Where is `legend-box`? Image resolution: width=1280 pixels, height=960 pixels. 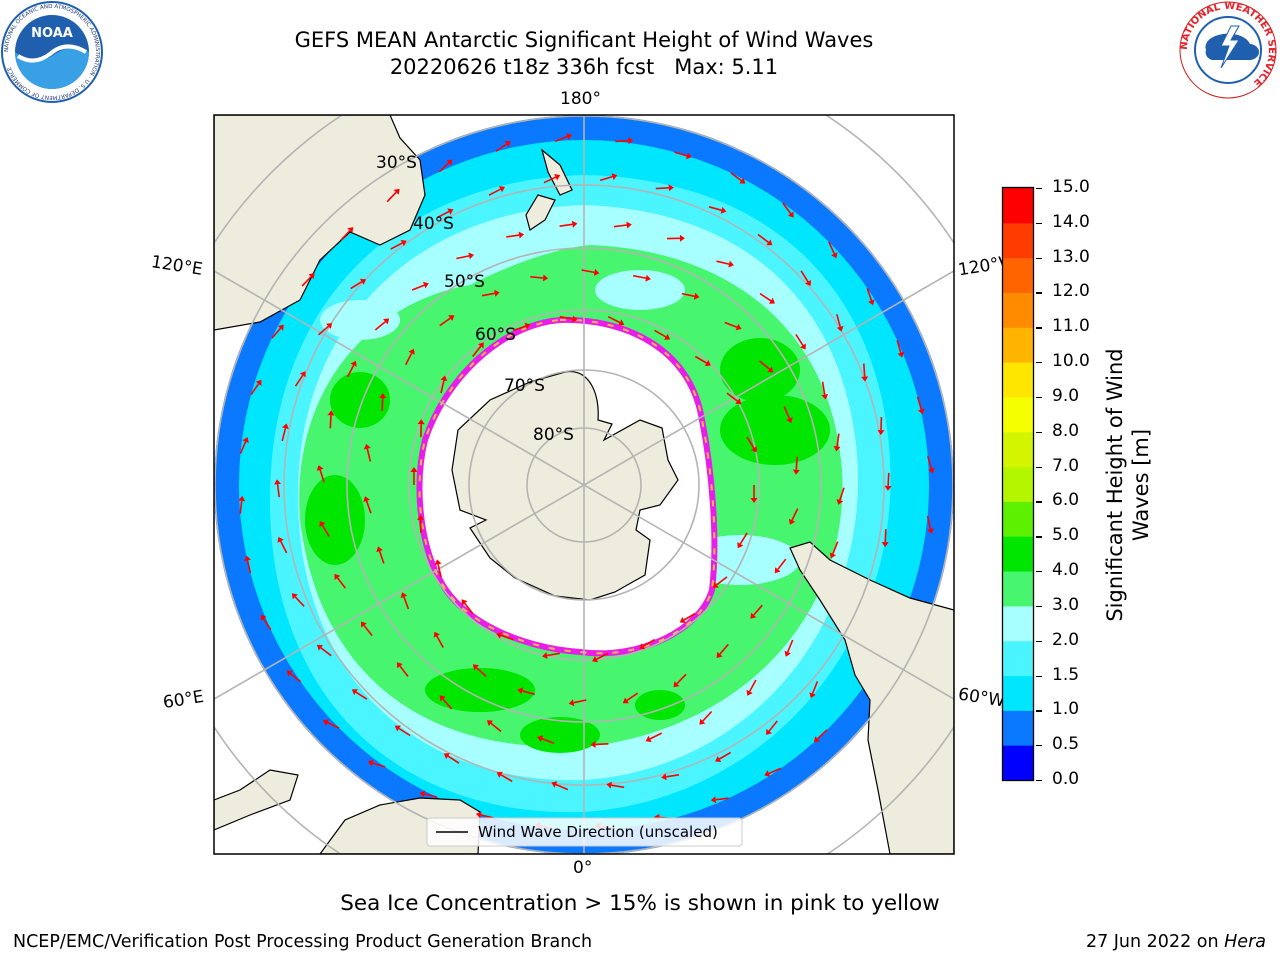
legend-box is located at coordinates (584, 832).